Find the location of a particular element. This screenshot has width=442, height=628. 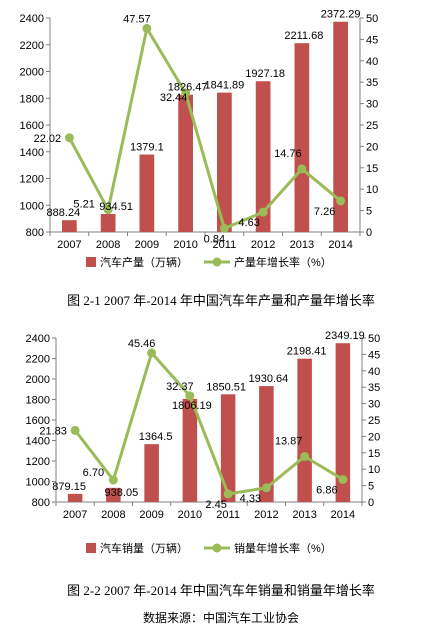

c2-bar-value-label: 1806.19 is located at coordinates (192, 406).